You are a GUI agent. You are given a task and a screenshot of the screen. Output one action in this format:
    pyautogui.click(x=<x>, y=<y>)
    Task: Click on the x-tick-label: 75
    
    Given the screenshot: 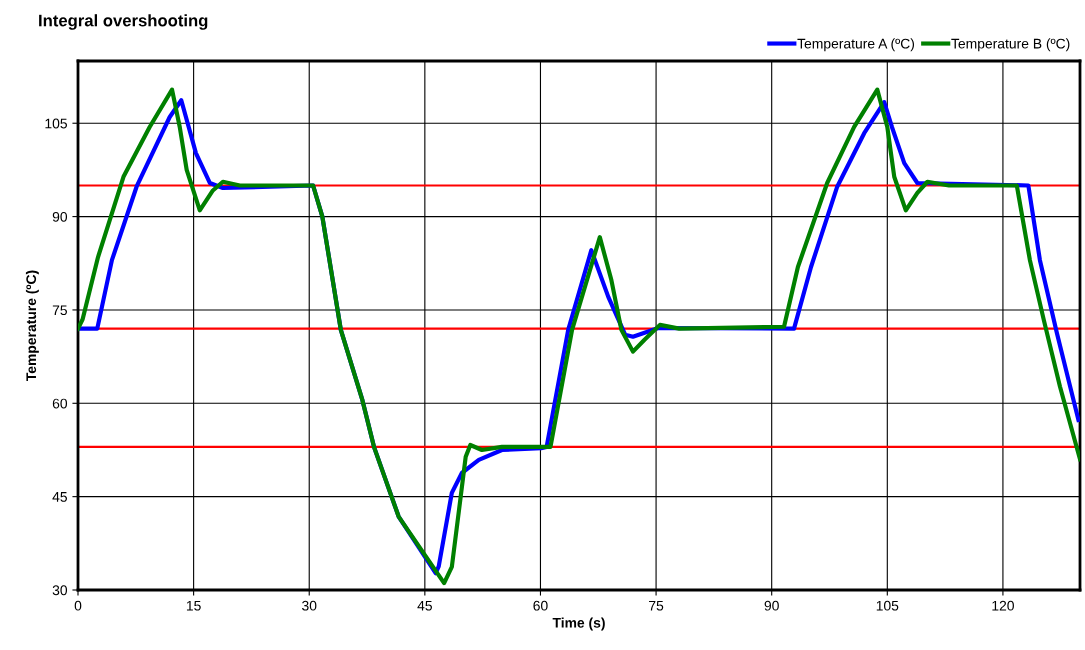 What is the action you would take?
    pyautogui.click(x=656, y=605)
    